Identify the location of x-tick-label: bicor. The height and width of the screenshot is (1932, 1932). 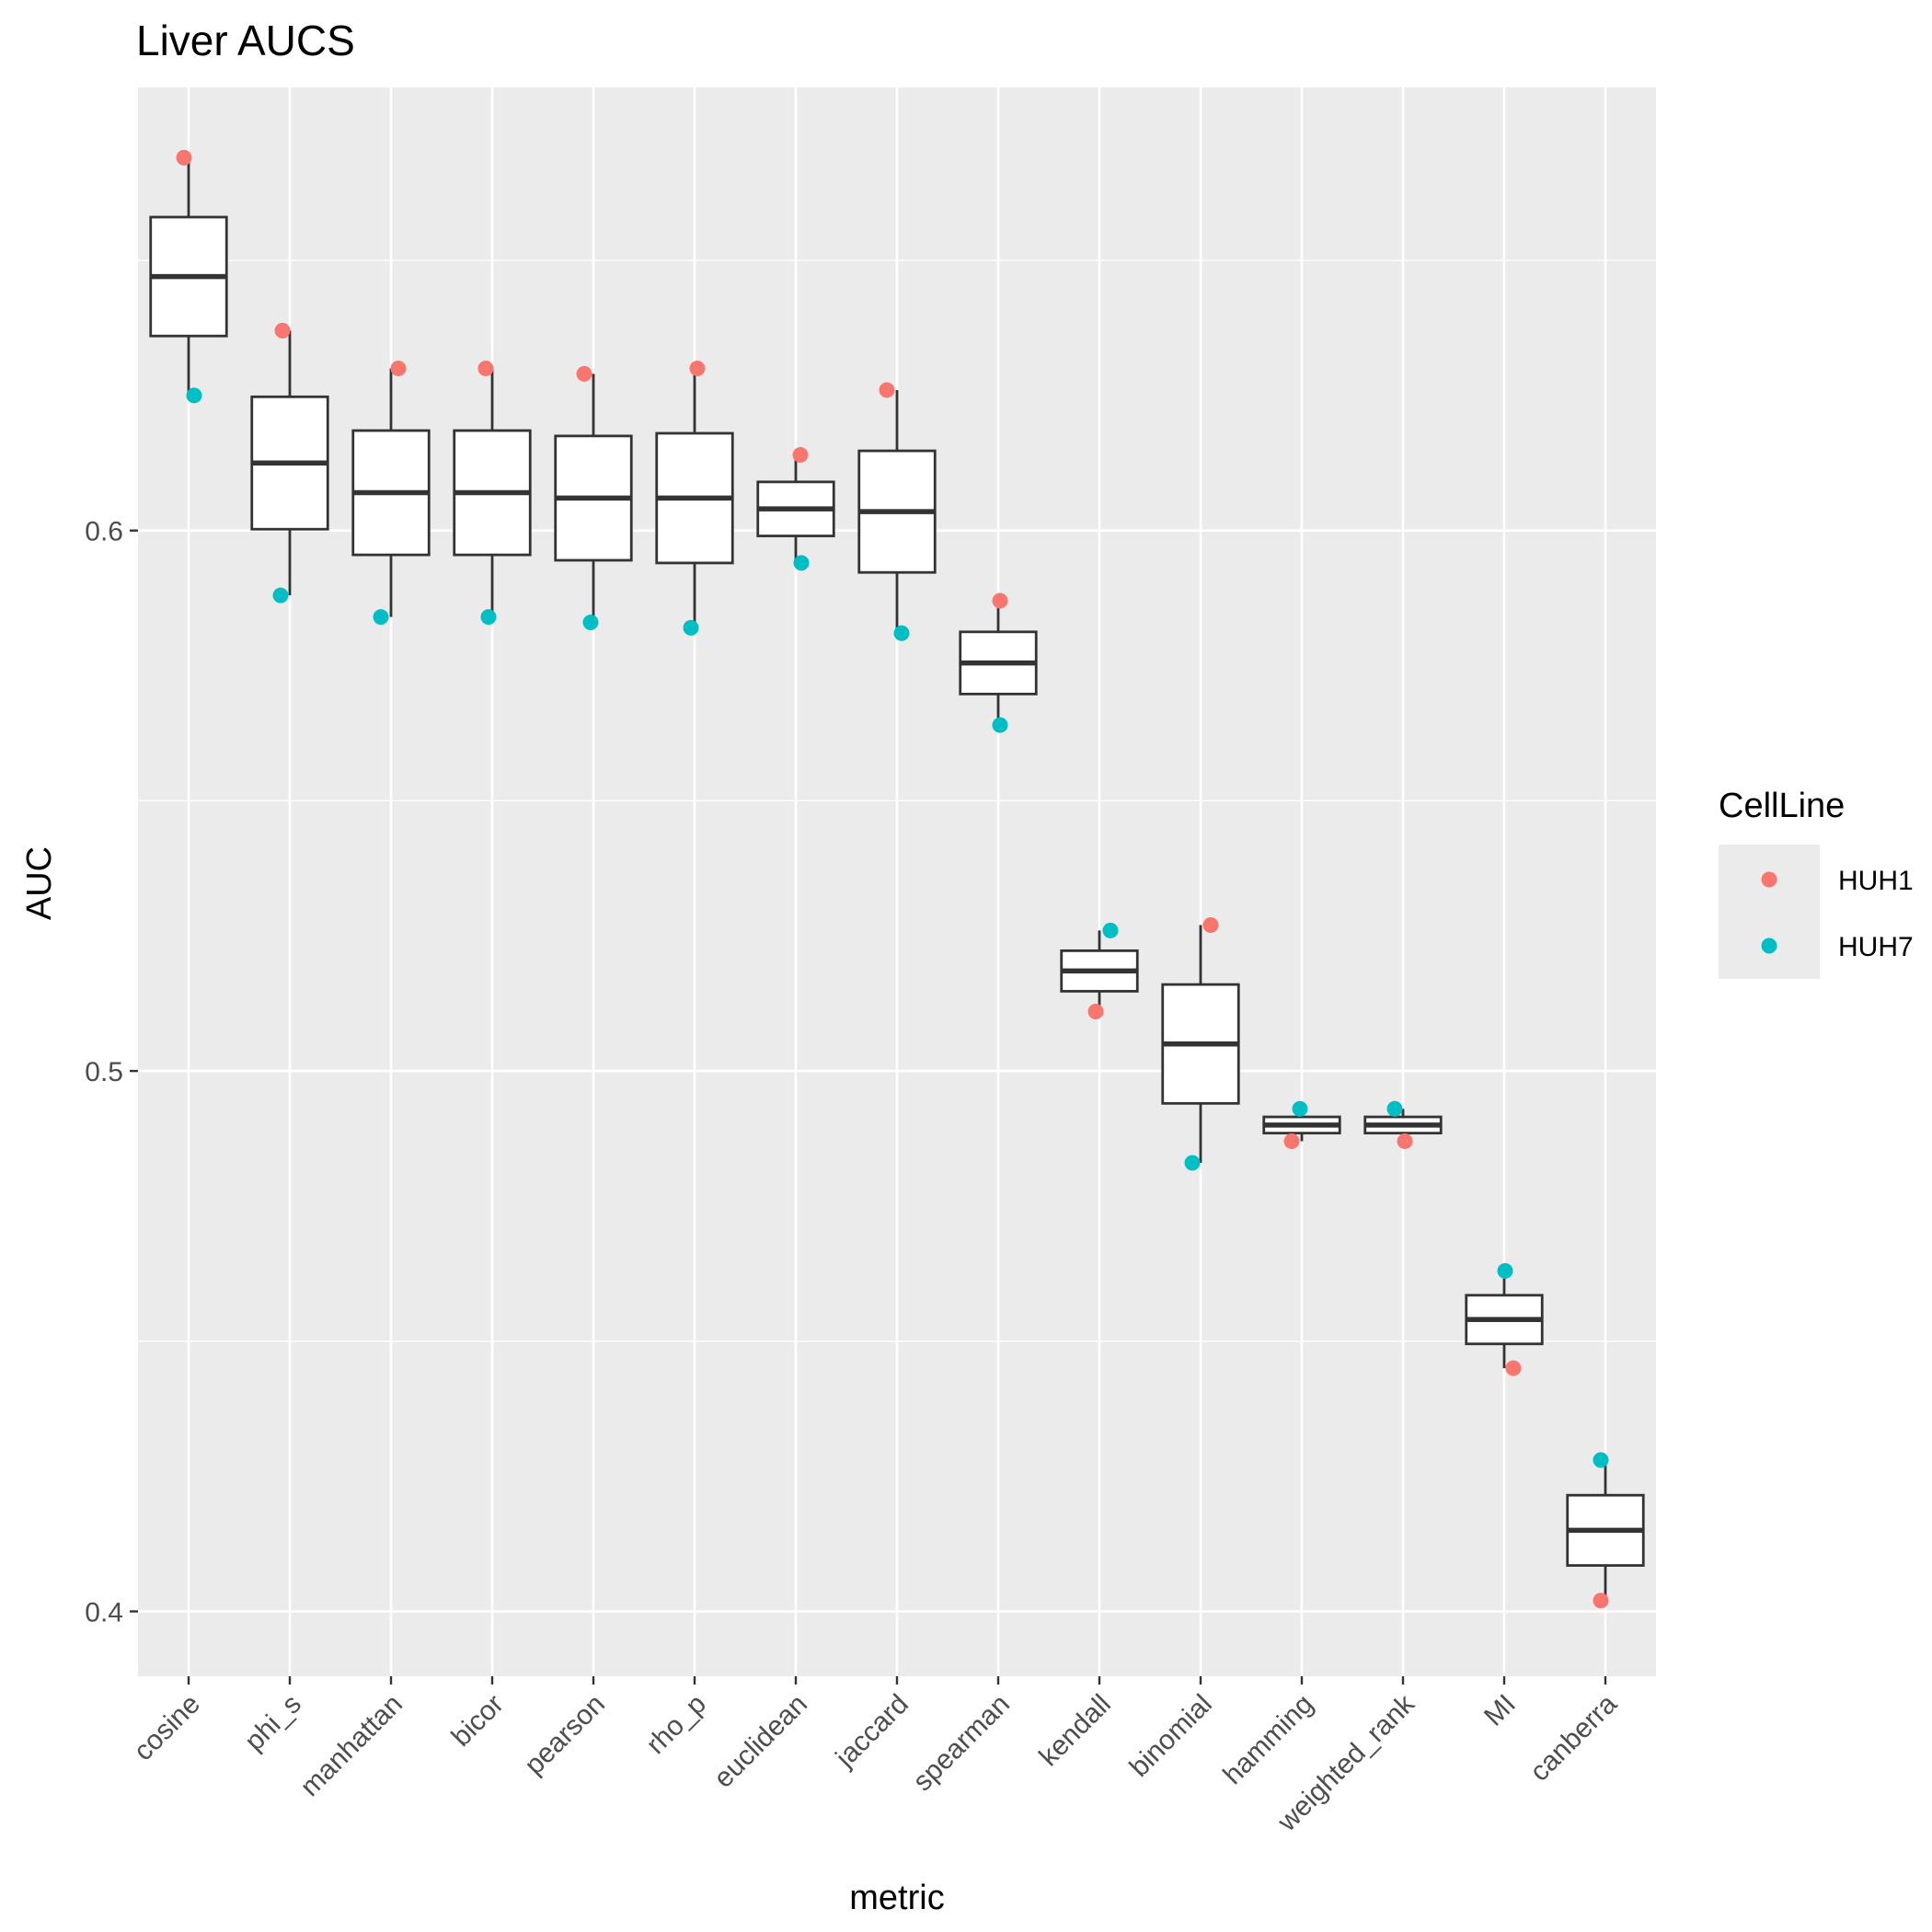
(478, 1721).